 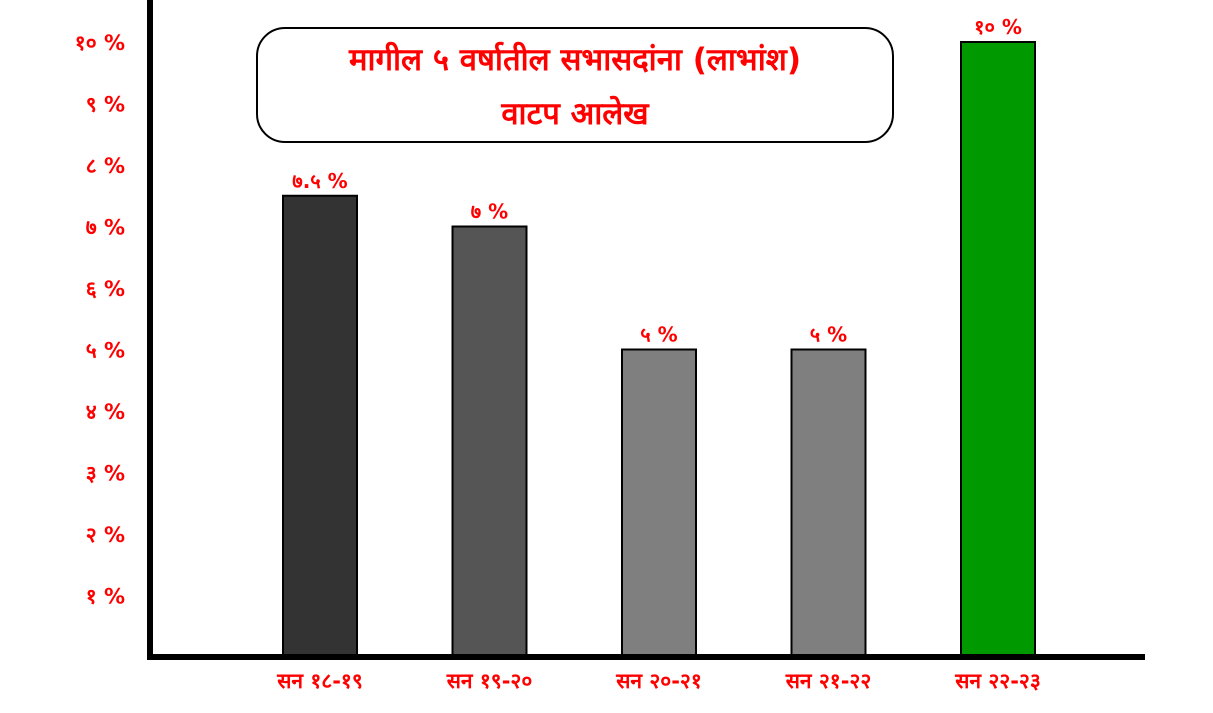 What do you see at coordinates (997, 681) in the screenshot?
I see `x-tick-label: सन २२-२३` at bounding box center [997, 681].